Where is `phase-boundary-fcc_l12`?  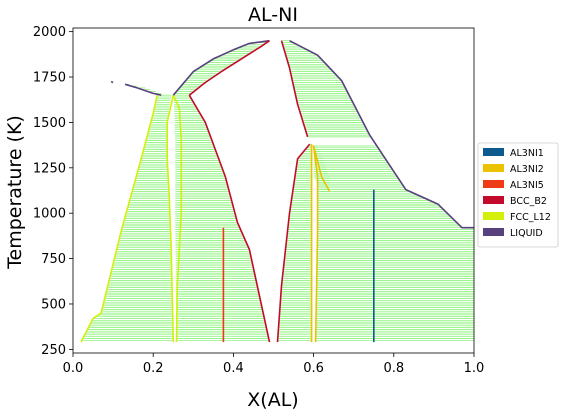 phase-boundary-fcc_l12 is located at coordinates (119, 219).